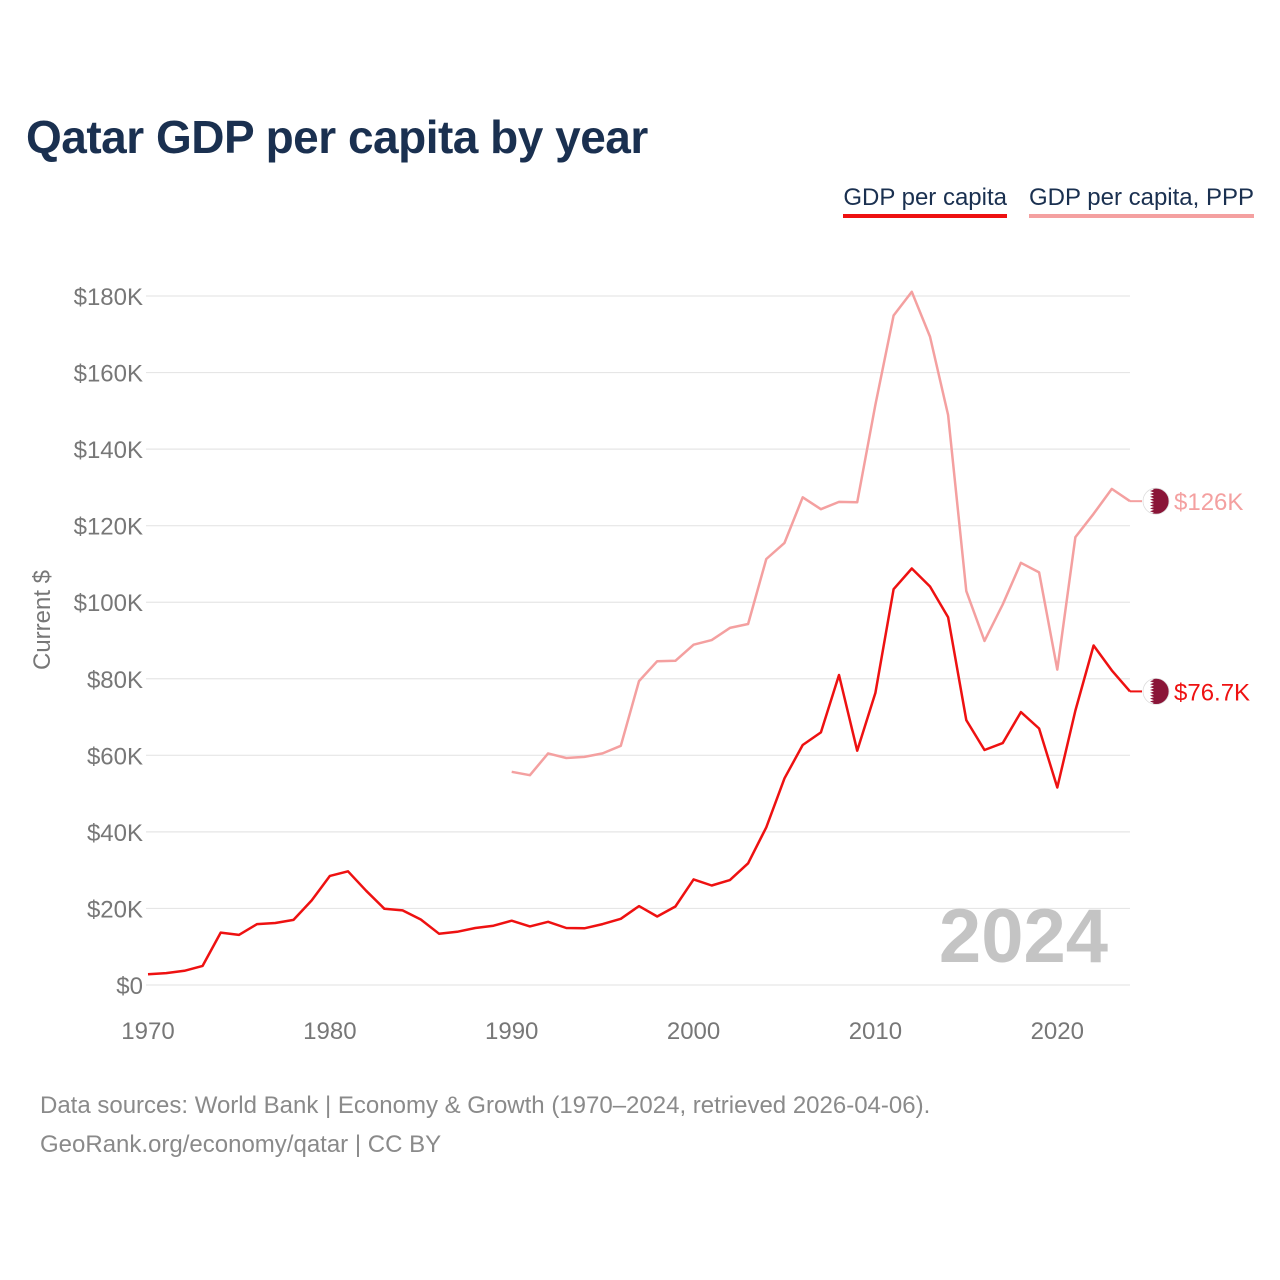 The image size is (1280, 1280). I want to click on y-tick-label: $20K, so click(115, 909).